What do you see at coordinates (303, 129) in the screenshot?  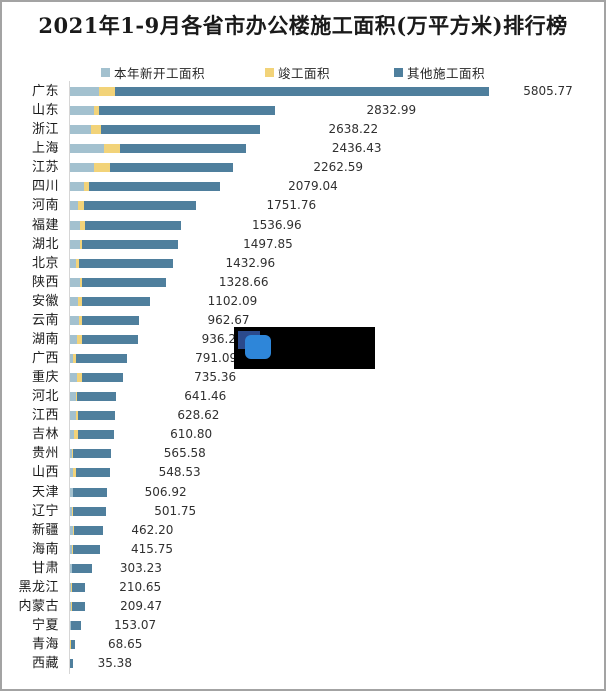 I see `bar-row-浙江: 浙江 2638.22` at bounding box center [303, 129].